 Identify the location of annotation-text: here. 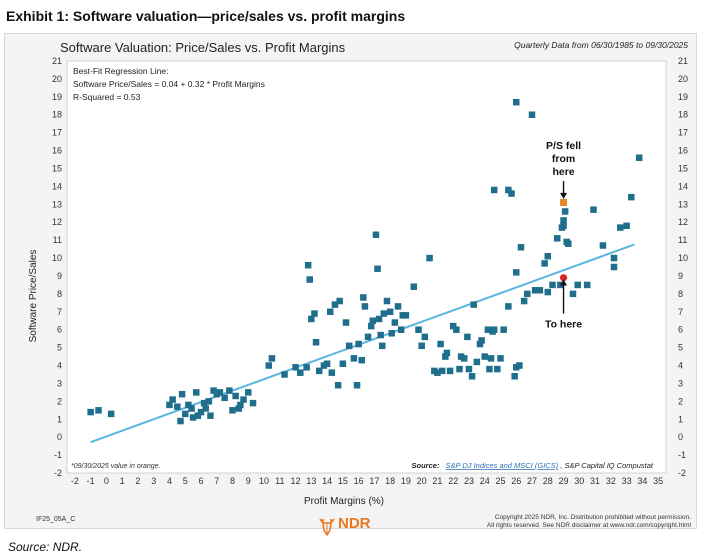
(563, 172).